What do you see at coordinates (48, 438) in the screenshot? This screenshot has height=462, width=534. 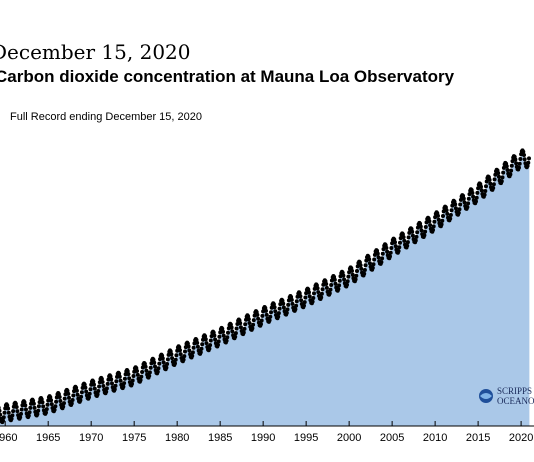 I see `x-tick-label: 1965` at bounding box center [48, 438].